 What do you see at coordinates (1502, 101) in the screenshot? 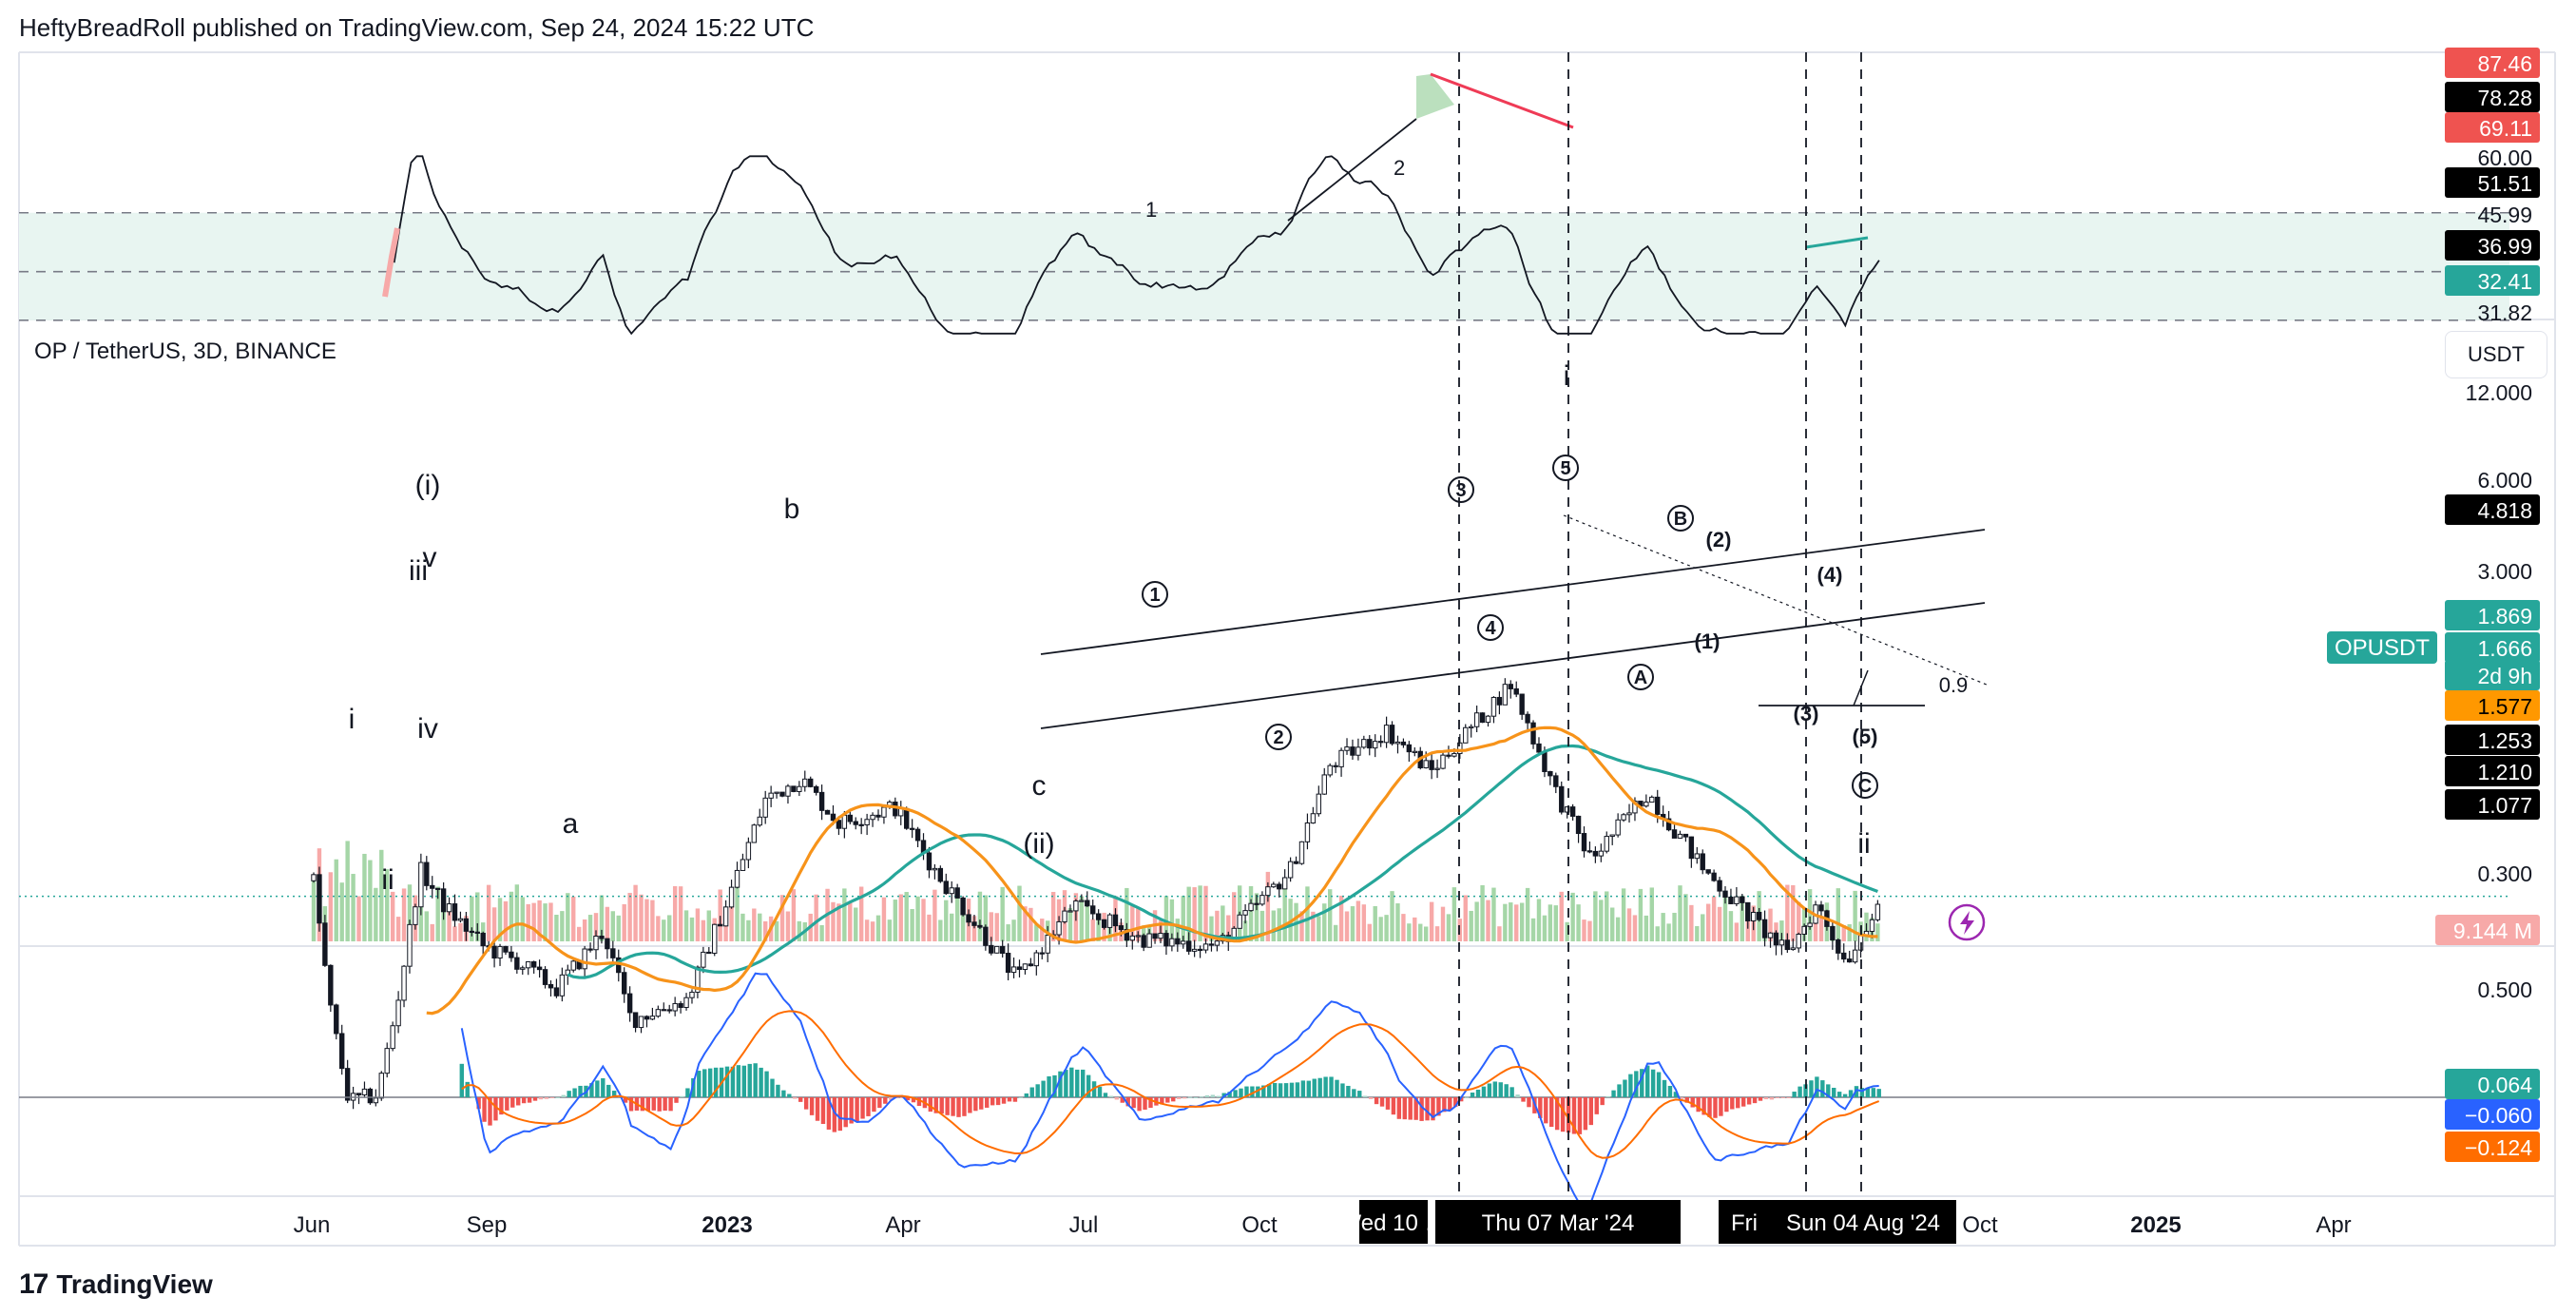
I see `rsi-bearish-divergence` at bounding box center [1502, 101].